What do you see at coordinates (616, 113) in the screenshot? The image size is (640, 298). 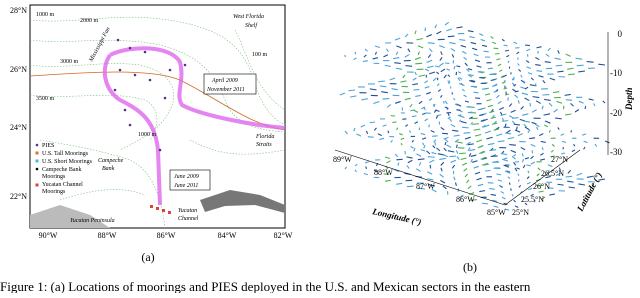 I see `tick-label: -20` at bounding box center [616, 113].